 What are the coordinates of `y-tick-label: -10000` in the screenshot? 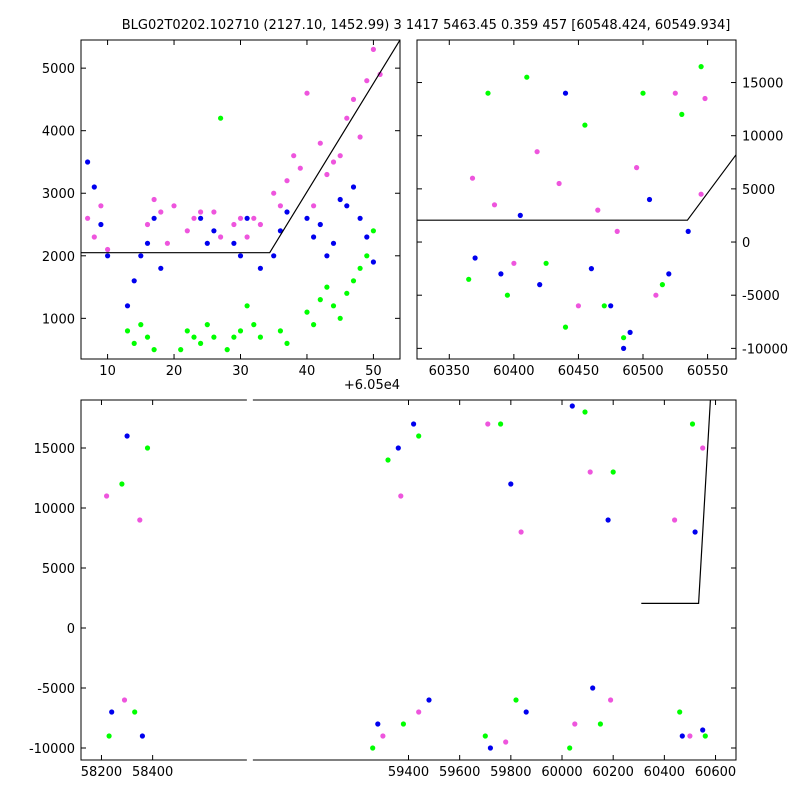 It's located at (52, 749).